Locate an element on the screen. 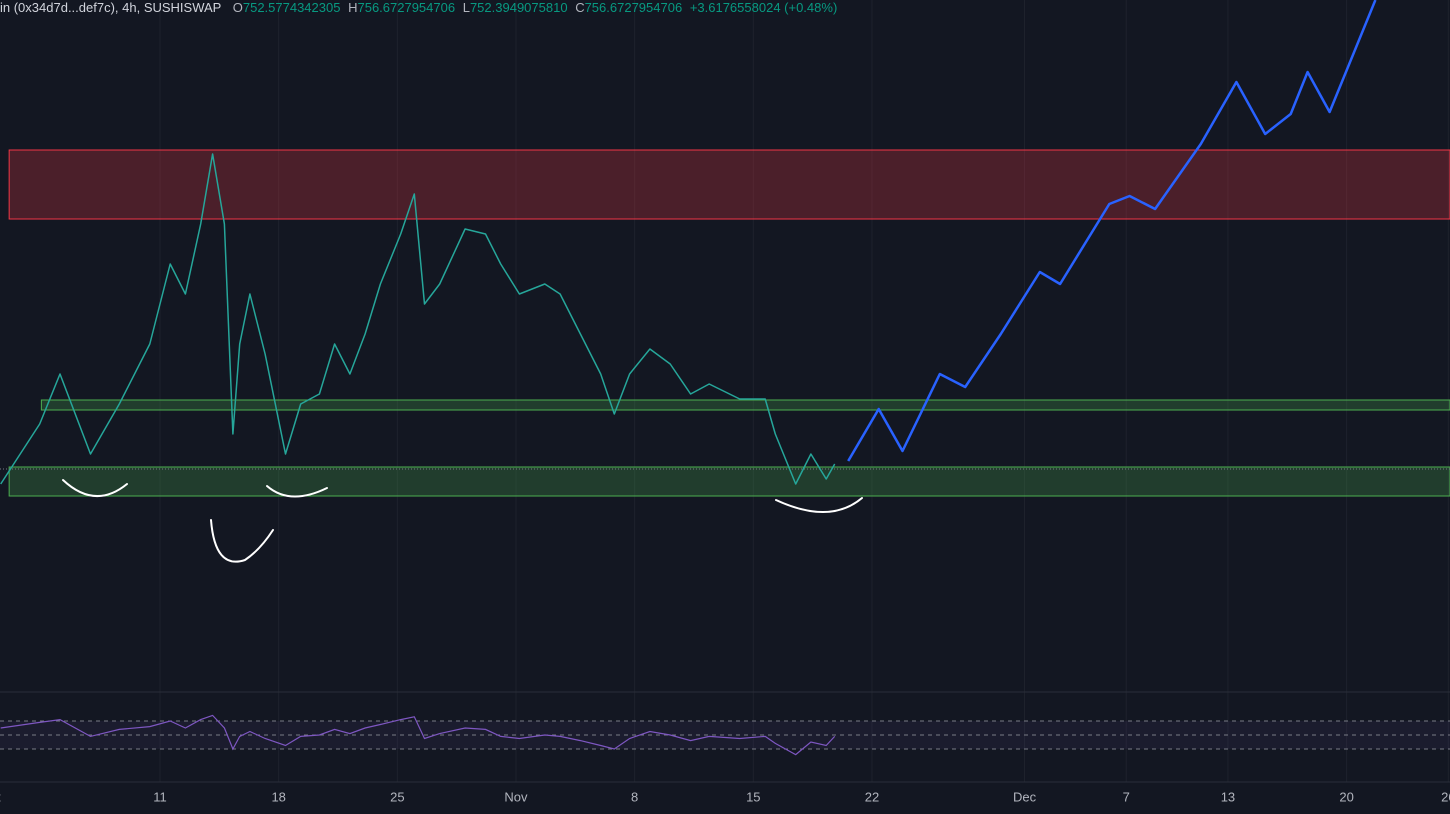 The image size is (1450, 814). annotations is located at coordinates (462, 521).